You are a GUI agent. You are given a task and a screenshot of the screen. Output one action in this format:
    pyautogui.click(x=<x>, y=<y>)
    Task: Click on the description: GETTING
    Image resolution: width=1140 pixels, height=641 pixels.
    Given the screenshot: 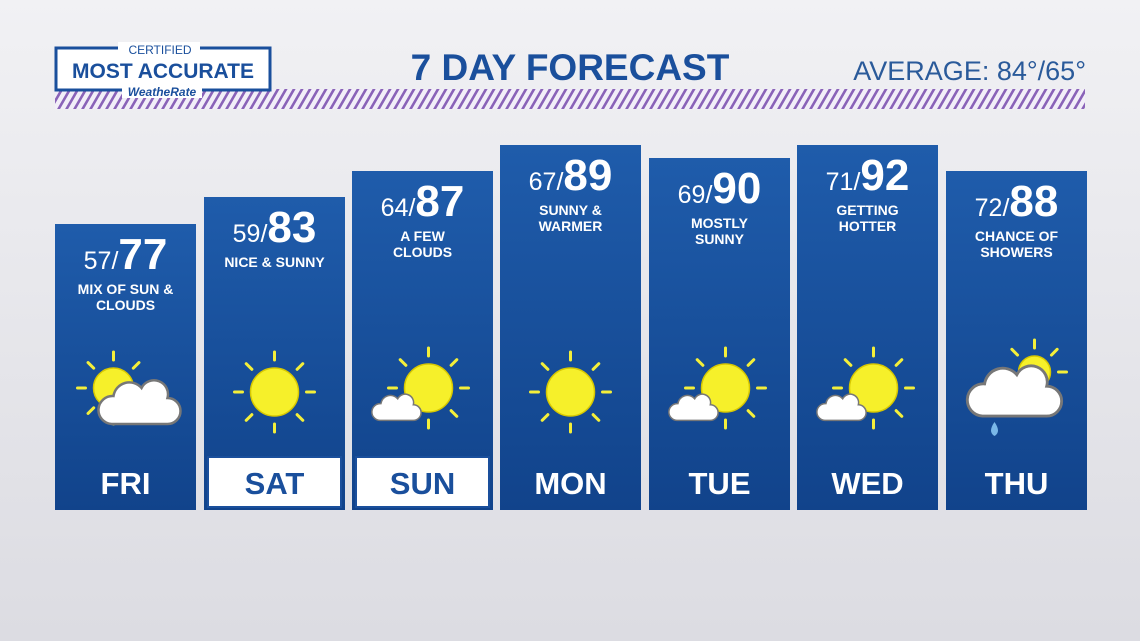 What is the action you would take?
    pyautogui.click(x=867, y=210)
    